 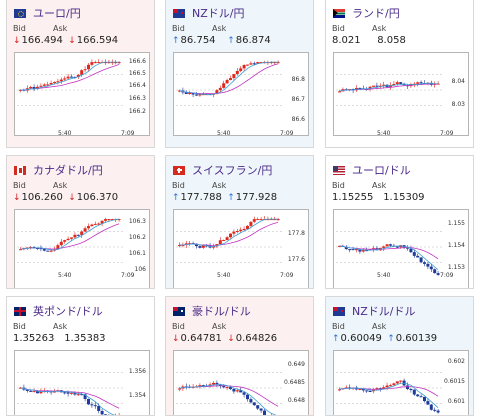 What do you see at coordinates (296, 400) in the screenshot?
I see `y-tick: 0.648` at bounding box center [296, 400].